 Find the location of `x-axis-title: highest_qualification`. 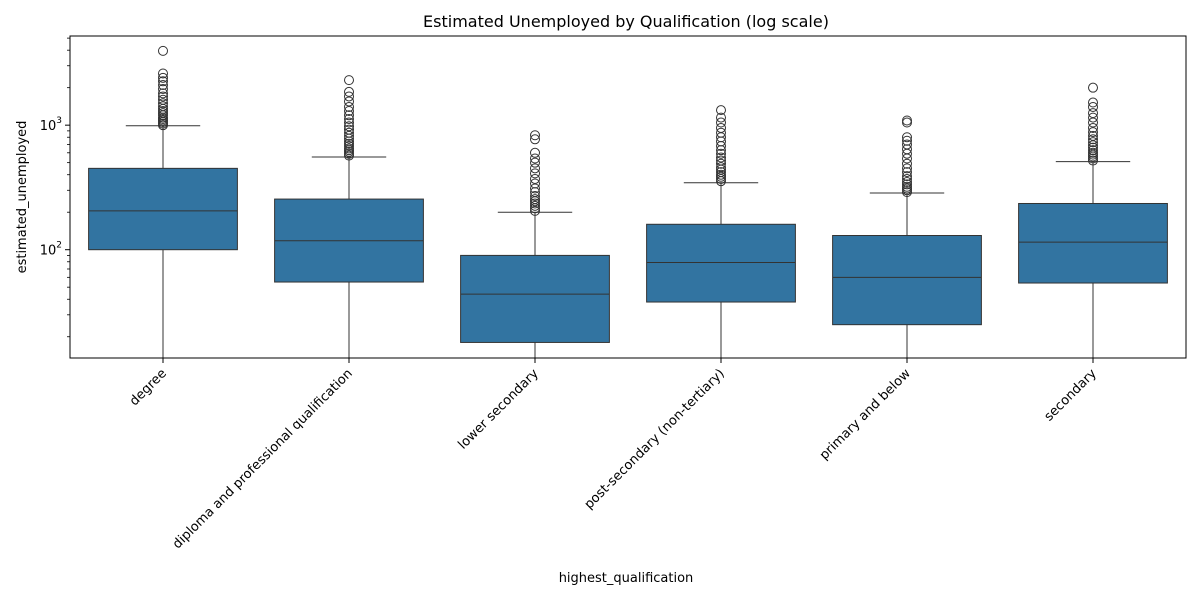

x-axis-title: highest_qualification is located at coordinates (626, 578).